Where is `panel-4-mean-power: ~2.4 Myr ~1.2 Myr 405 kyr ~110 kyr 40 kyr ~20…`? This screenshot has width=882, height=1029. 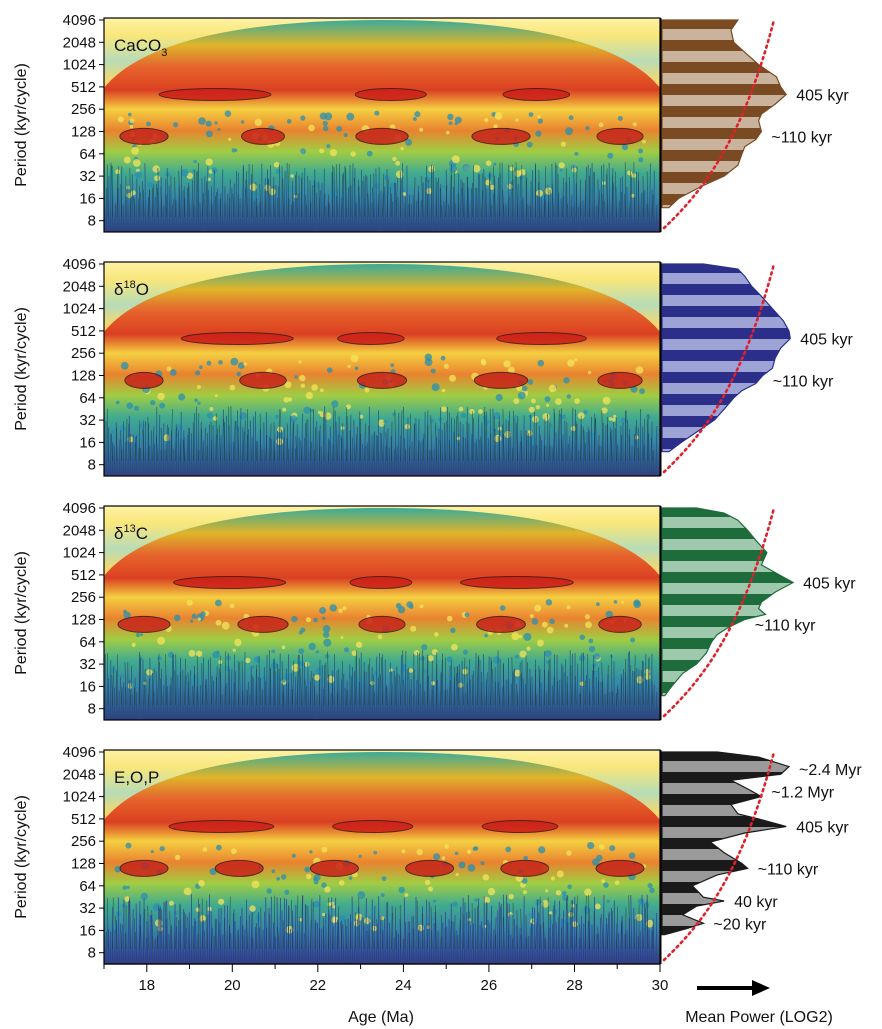 panel-4-mean-power: ~2.4 Myr ~1.2 Myr 405 kyr ~110 kyr 40 kyr ~20… is located at coordinates (761, 857).